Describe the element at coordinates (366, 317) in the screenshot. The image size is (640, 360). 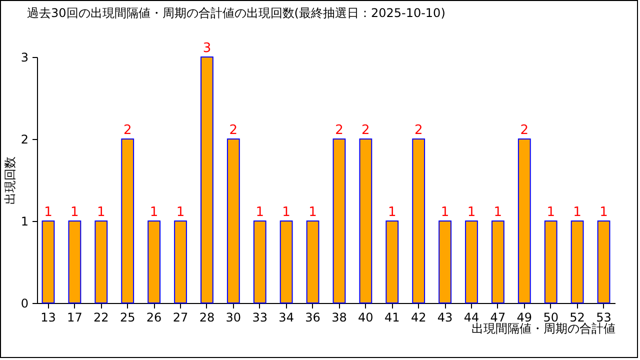
I see `x-tick-label: 40` at that location.